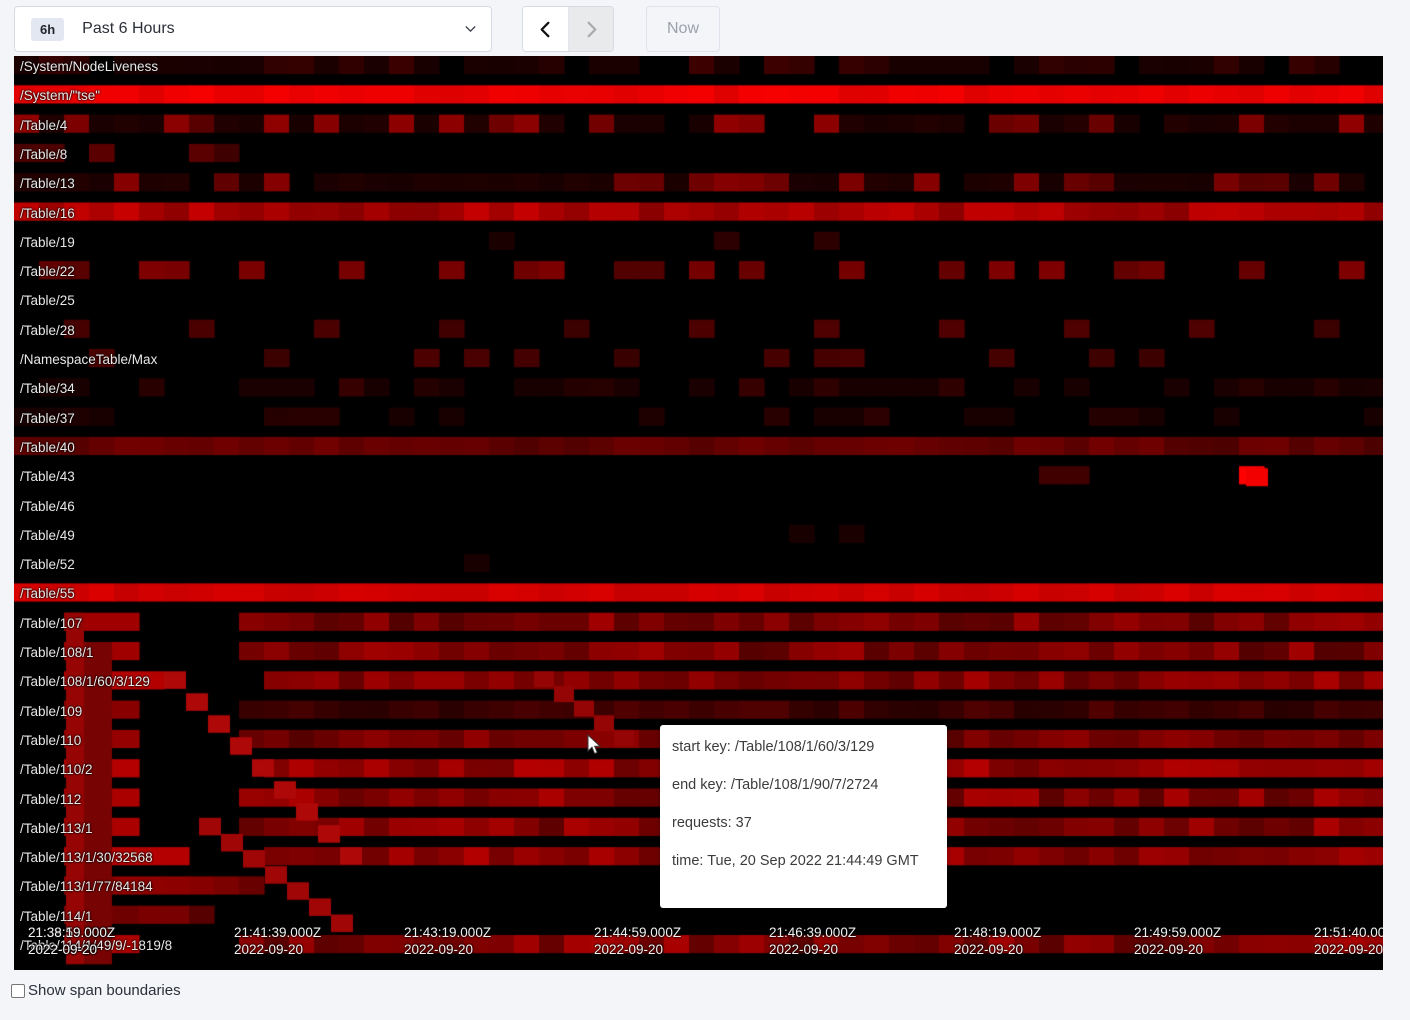 The image size is (1410, 1020). What do you see at coordinates (253, 29) in the screenshot?
I see `time-range-select: 6h Past 6 Hours` at bounding box center [253, 29].